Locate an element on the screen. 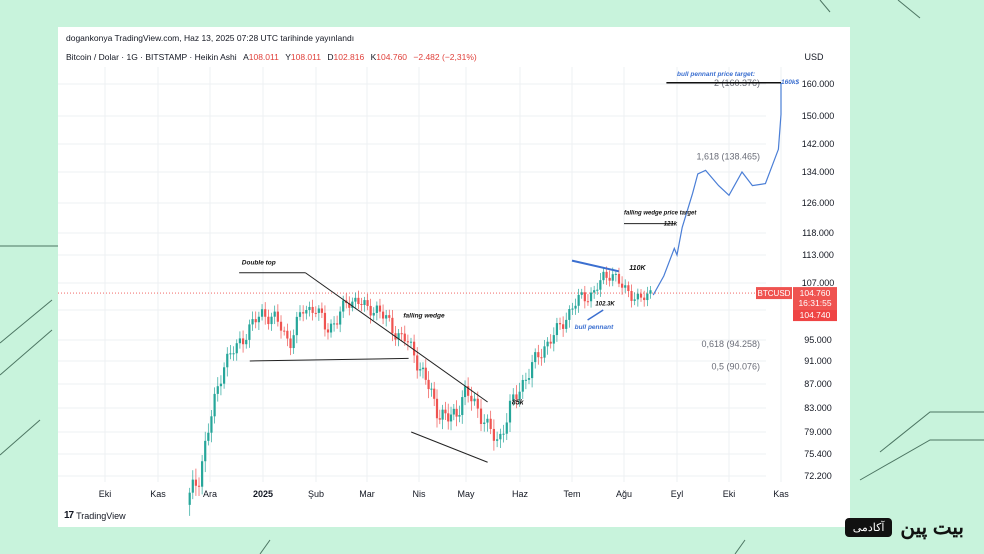  price-tag-value: 104.760 is located at coordinates (815, 293).